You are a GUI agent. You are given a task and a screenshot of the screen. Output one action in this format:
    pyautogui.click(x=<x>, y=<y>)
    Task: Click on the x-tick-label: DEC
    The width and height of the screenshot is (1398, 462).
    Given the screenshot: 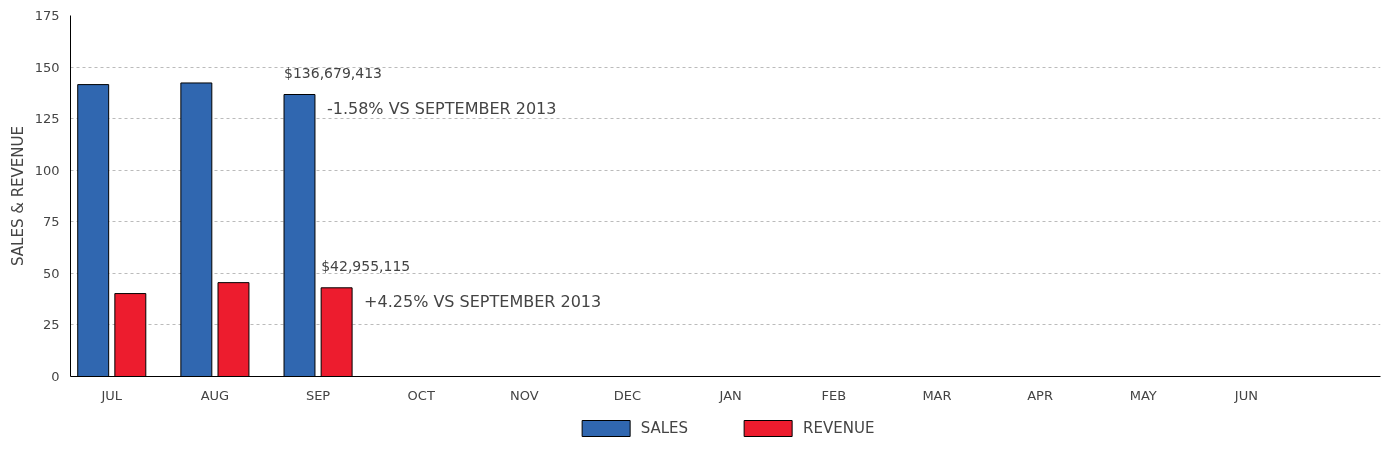 What is the action you would take?
    pyautogui.click(x=627, y=395)
    